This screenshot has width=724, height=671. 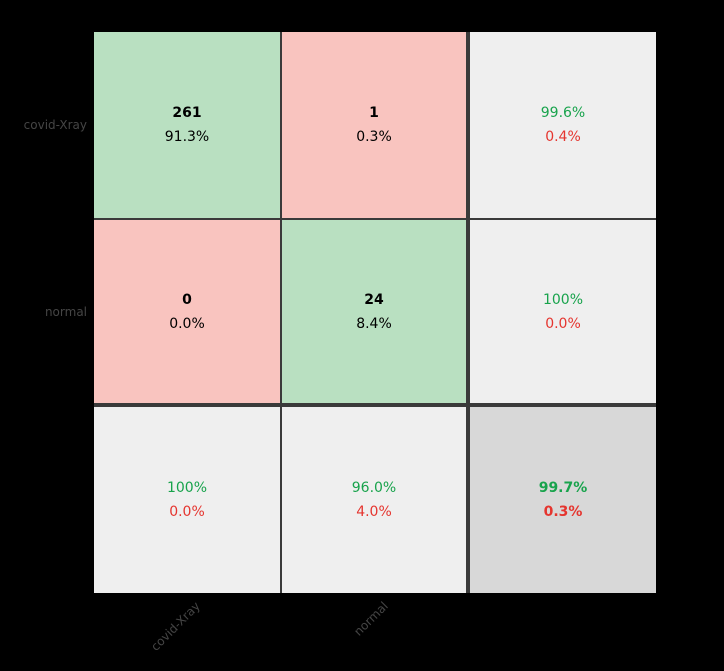 I want to click on row-summary-covid: 99.6% 0.4%, so click(x=563, y=125).